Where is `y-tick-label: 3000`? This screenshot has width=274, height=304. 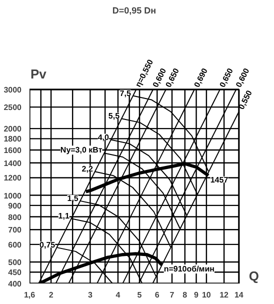 y-tick-label: 3000 is located at coordinates (13, 90).